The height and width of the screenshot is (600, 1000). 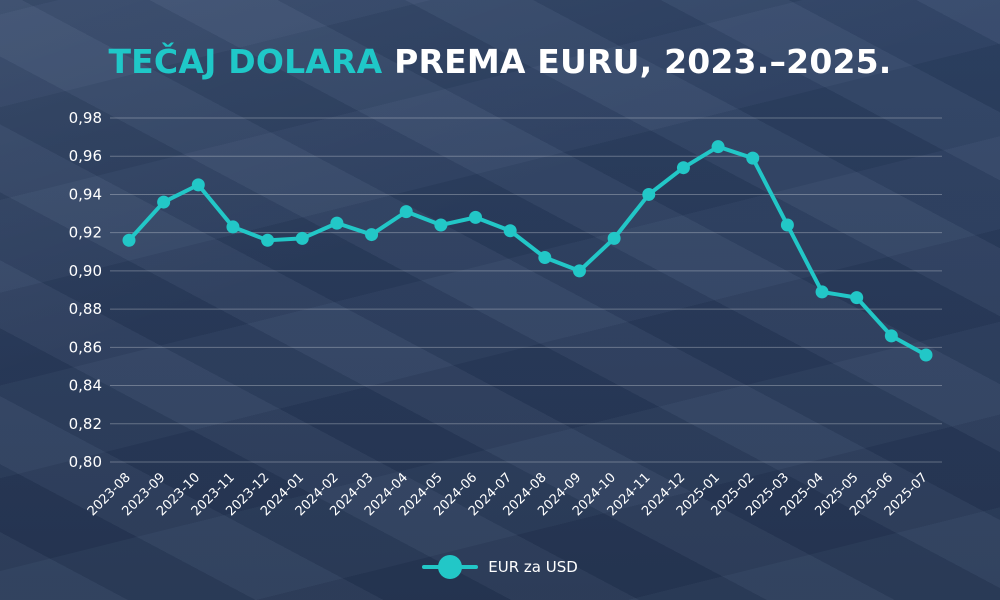 I want to click on legend-swatch-icon, so click(x=450, y=567).